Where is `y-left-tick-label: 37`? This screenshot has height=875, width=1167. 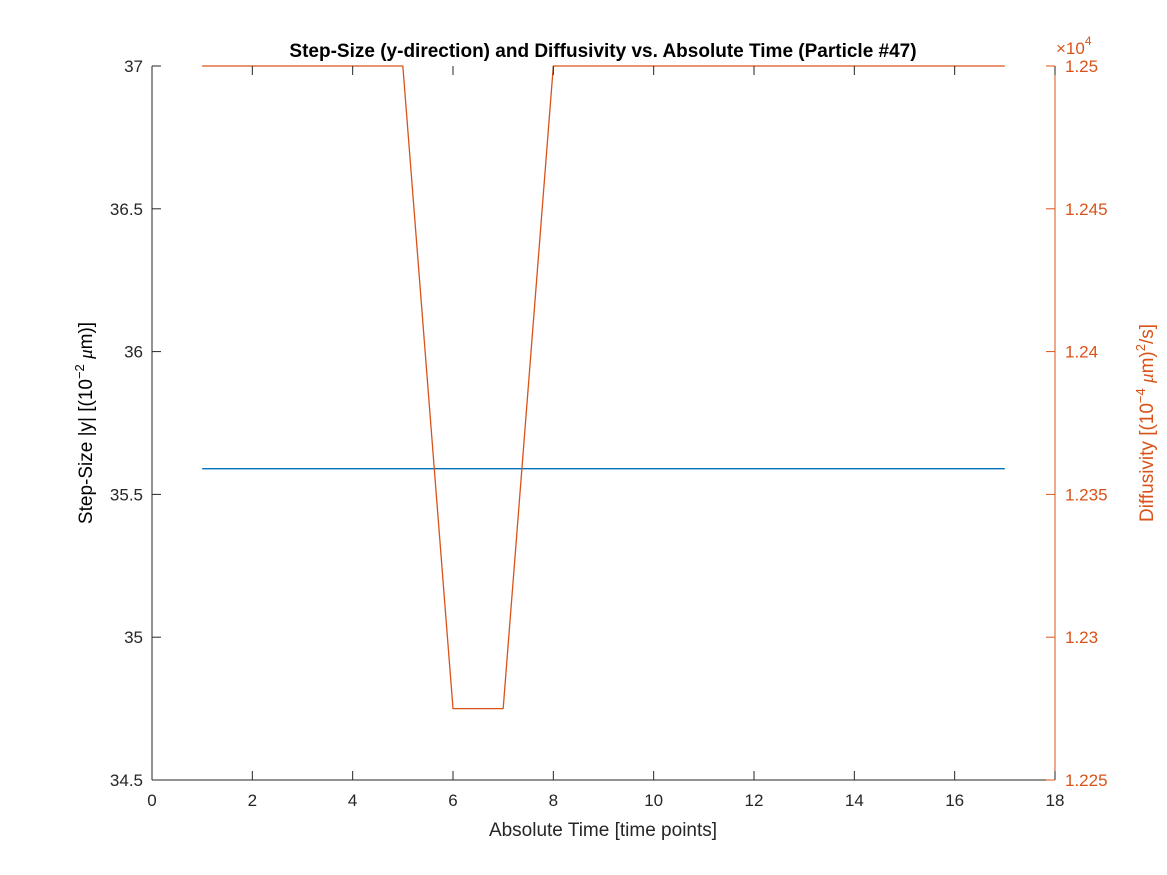 y-left-tick-label: 37 is located at coordinates (133, 66).